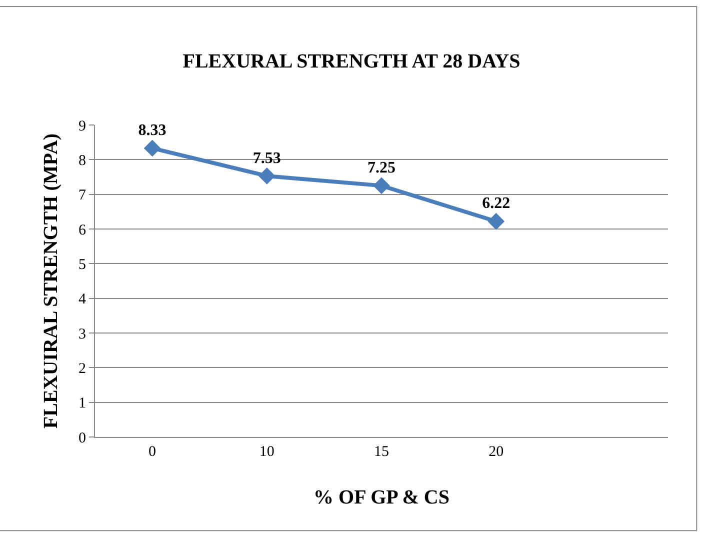 Image resolution: width=703 pixels, height=537 pixels. What do you see at coordinates (51, 281) in the screenshot?
I see `y-axis-title: FLEXUIRAL STRENGTH (MPA)` at bounding box center [51, 281].